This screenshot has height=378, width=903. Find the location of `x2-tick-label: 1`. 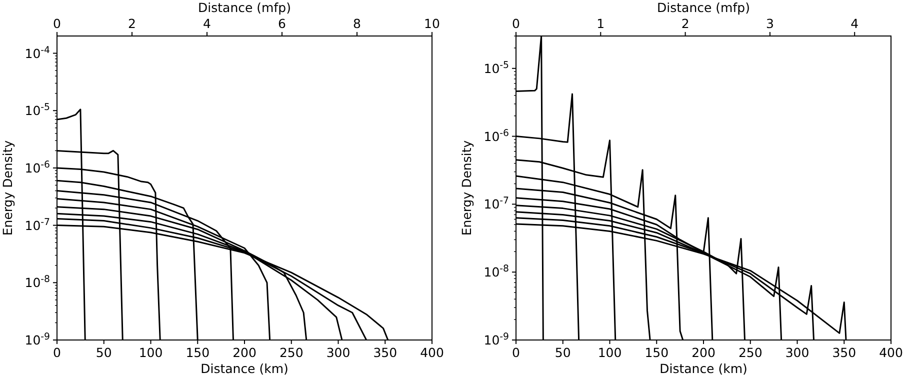

x2-tick-label: 1 is located at coordinates (600, 23).